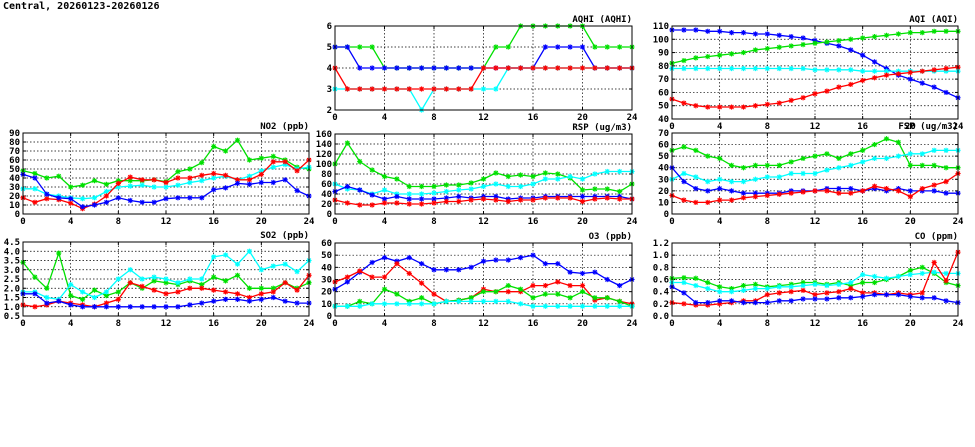 This screenshot has height=447, width=975. Describe the element at coordinates (22, 324) in the screenshot. I see `x-tick-label: 0` at that location.